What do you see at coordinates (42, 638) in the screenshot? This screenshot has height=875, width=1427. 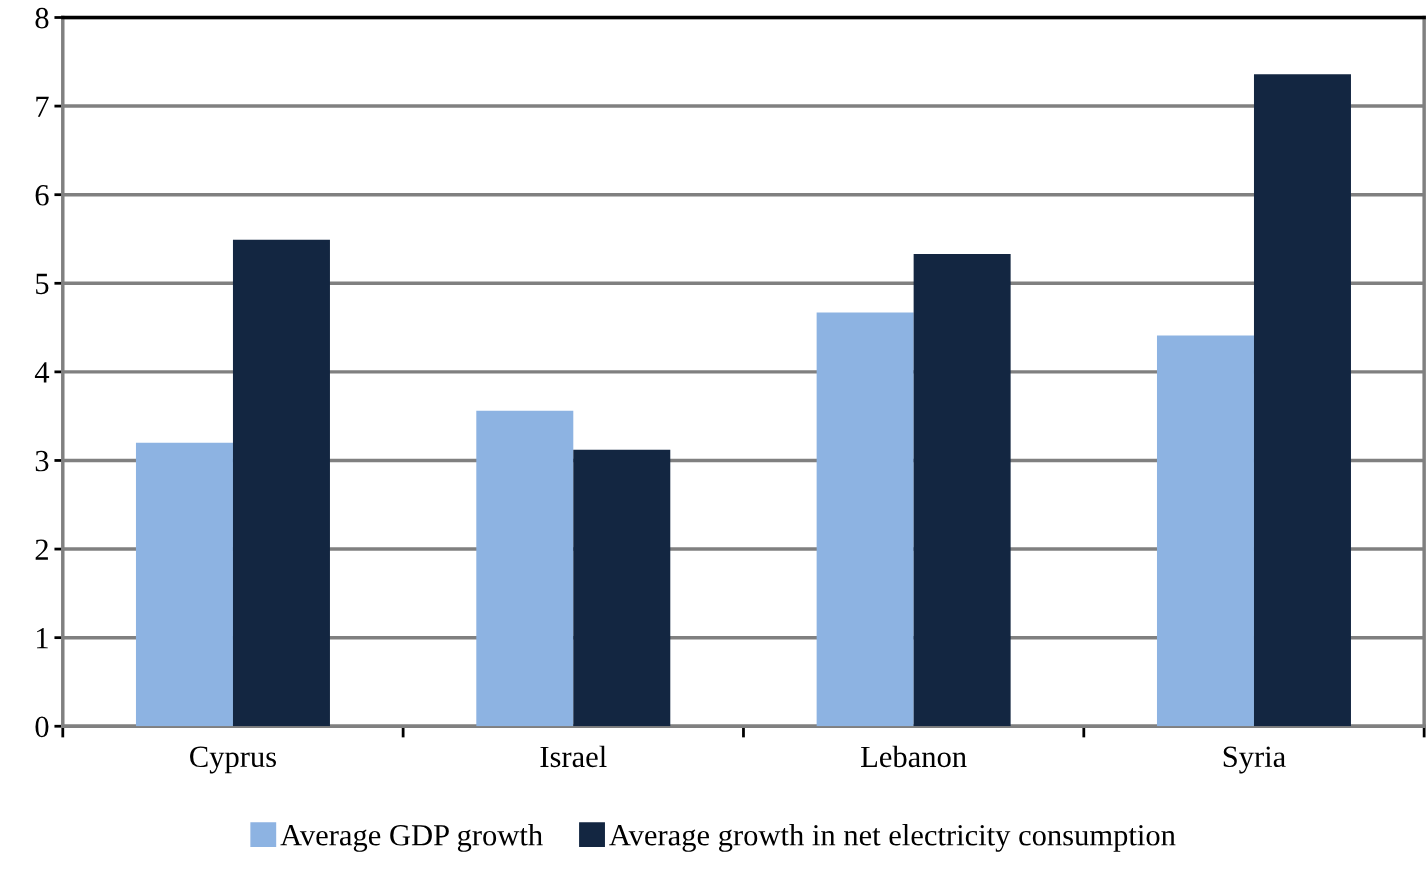 I see `y-tick-label: 1` at bounding box center [42, 638].